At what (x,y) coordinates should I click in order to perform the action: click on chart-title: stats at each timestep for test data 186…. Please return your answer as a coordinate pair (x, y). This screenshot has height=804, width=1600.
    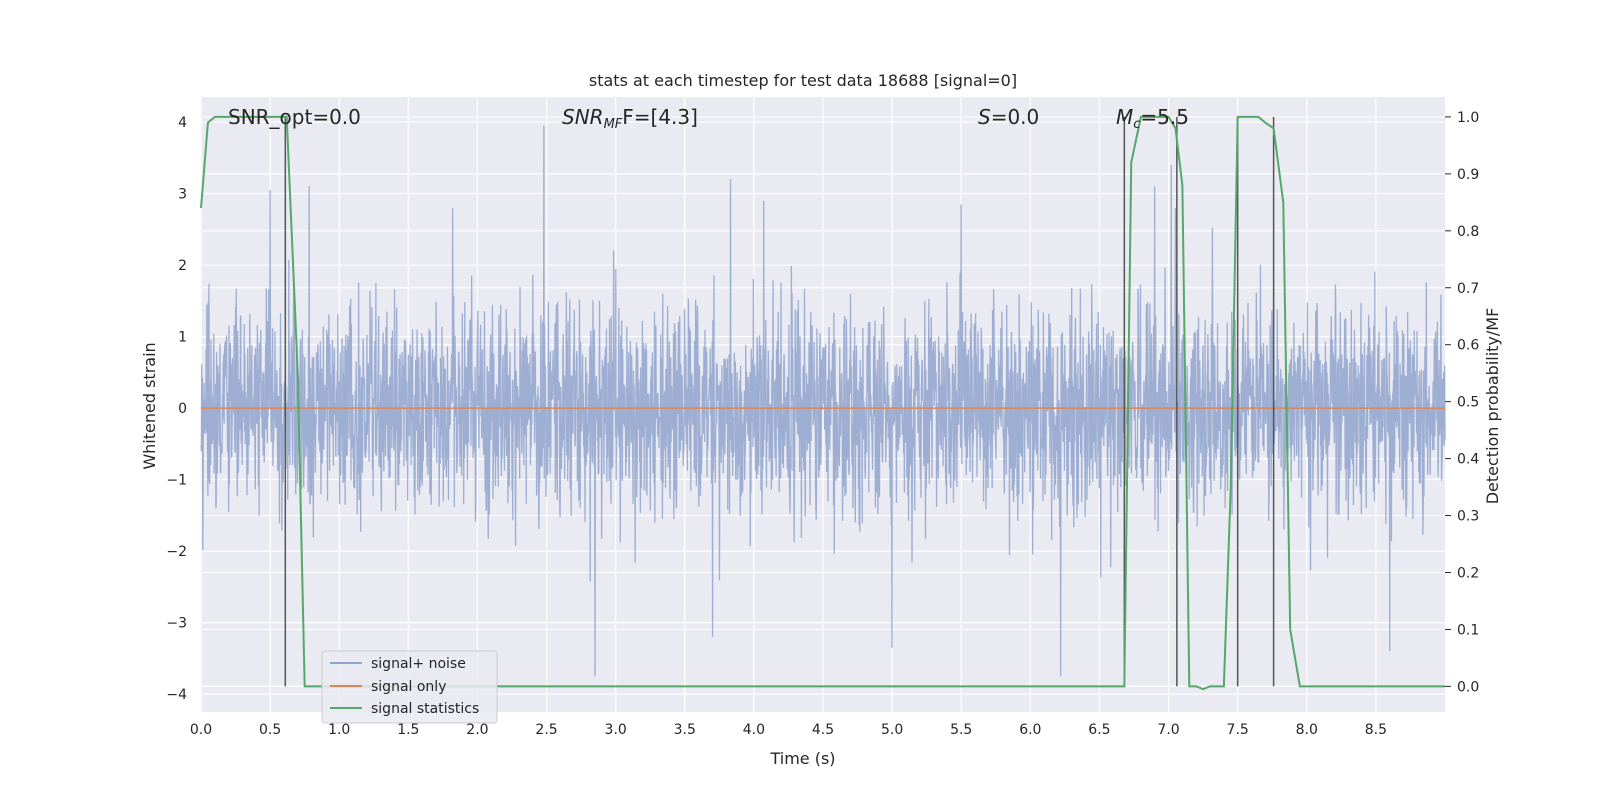
    Looking at the image, I should click on (803, 80).